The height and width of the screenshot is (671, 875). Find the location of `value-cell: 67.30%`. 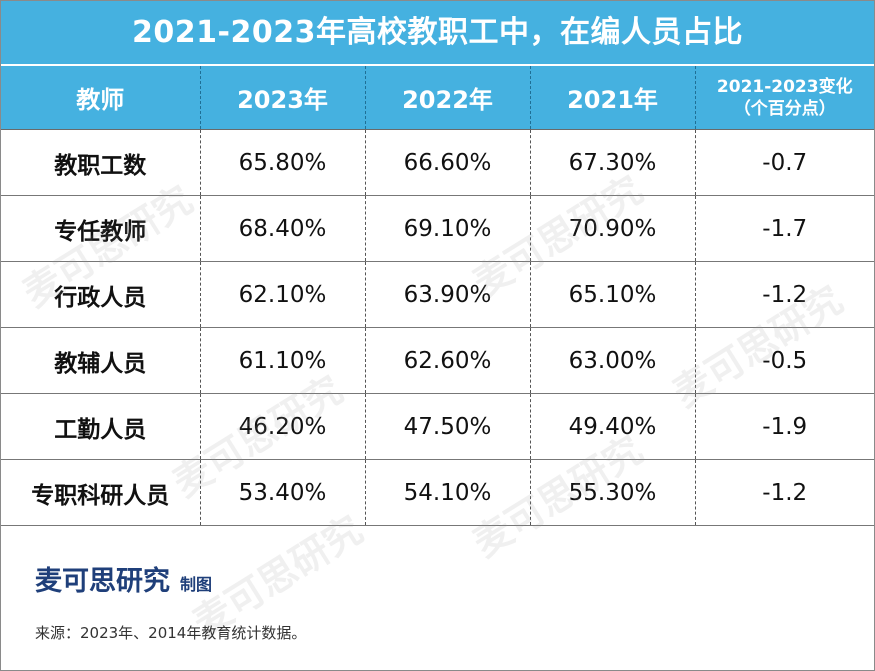

value-cell: 67.30% is located at coordinates (613, 162).